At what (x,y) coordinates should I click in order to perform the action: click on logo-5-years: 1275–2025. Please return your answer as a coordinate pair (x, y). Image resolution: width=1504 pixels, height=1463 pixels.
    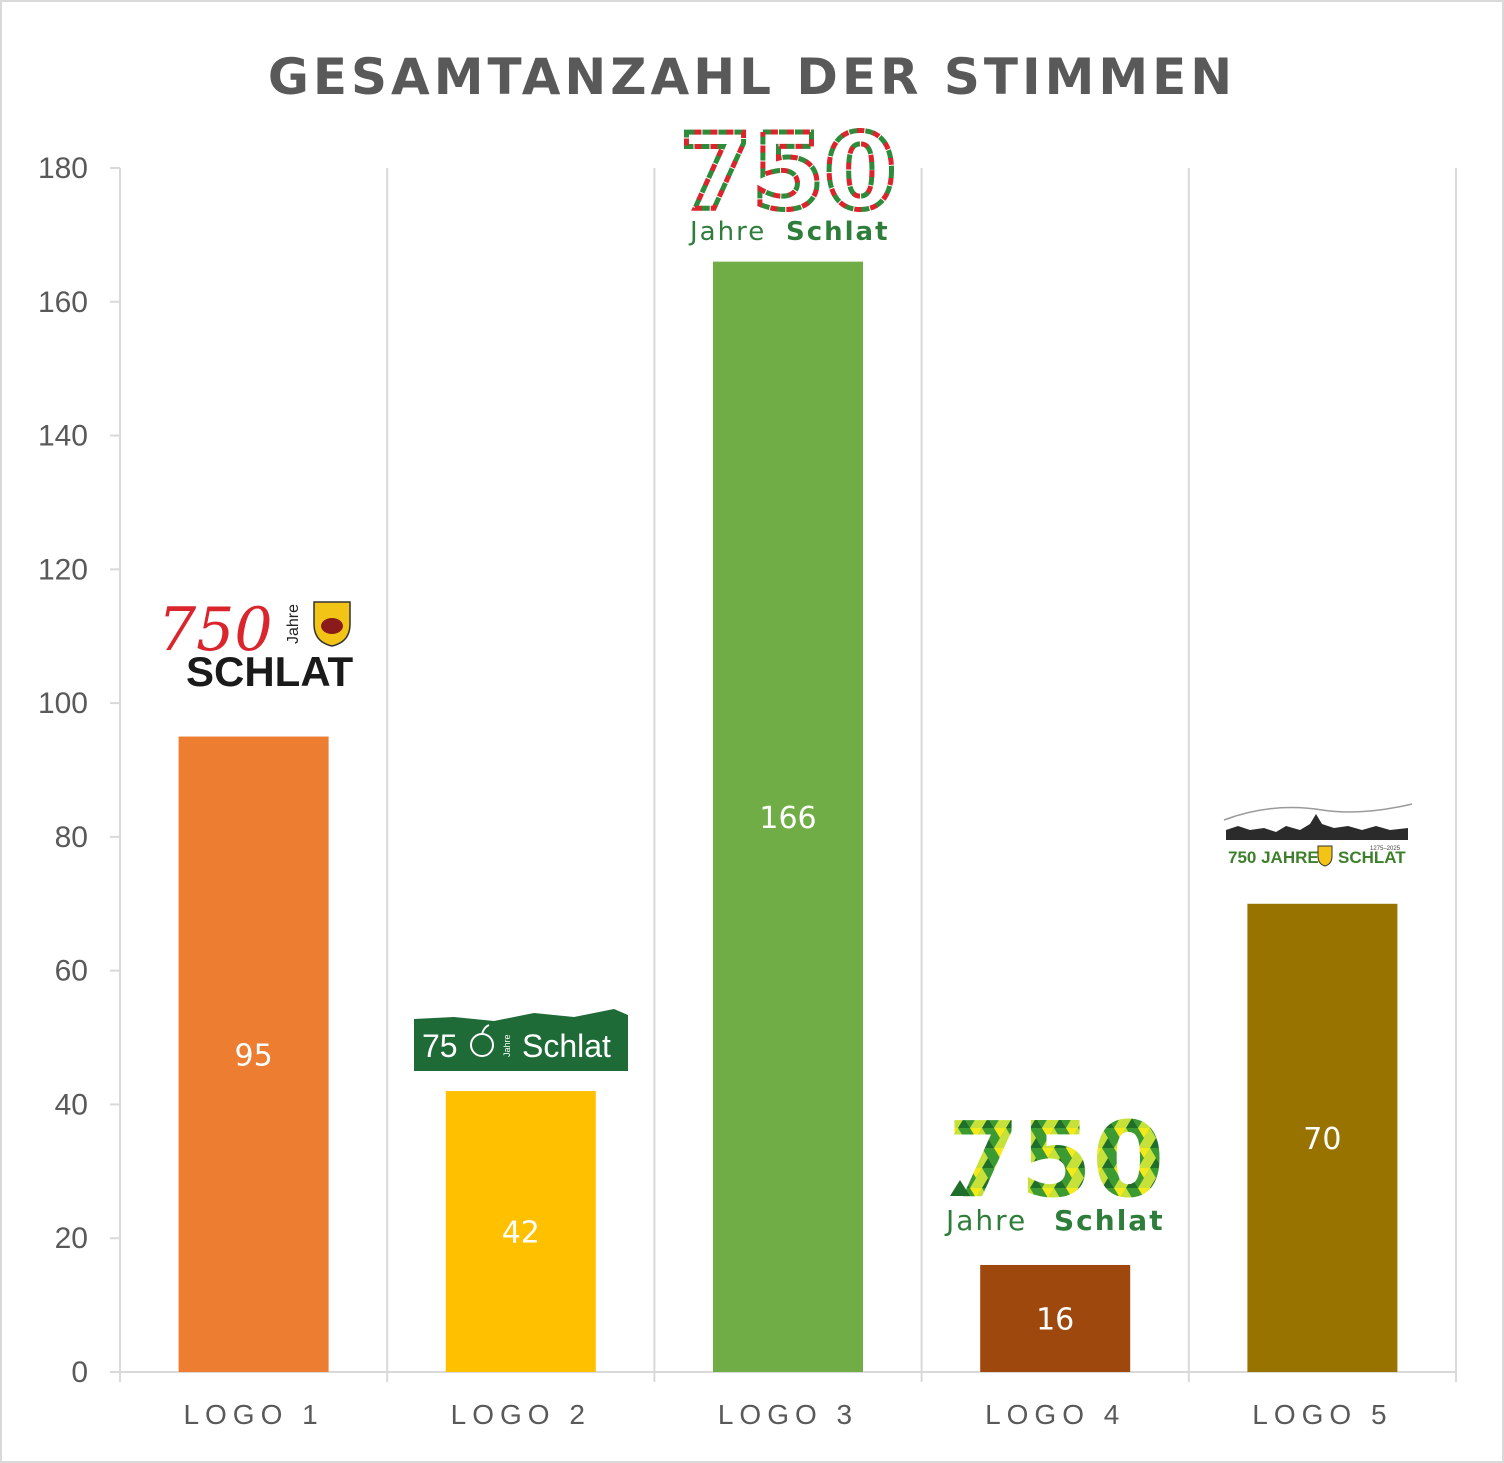
    Looking at the image, I should click on (1385, 849).